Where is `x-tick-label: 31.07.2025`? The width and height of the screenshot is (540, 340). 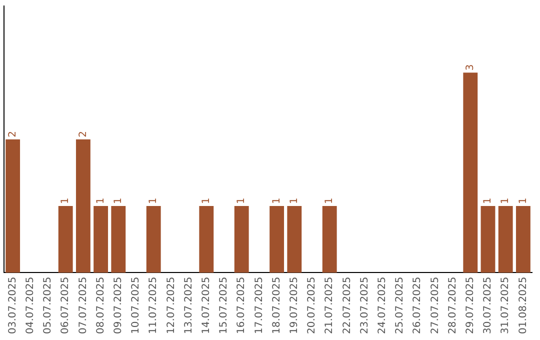
x-tick-label: 31.07.2025 is located at coordinates (506, 305).